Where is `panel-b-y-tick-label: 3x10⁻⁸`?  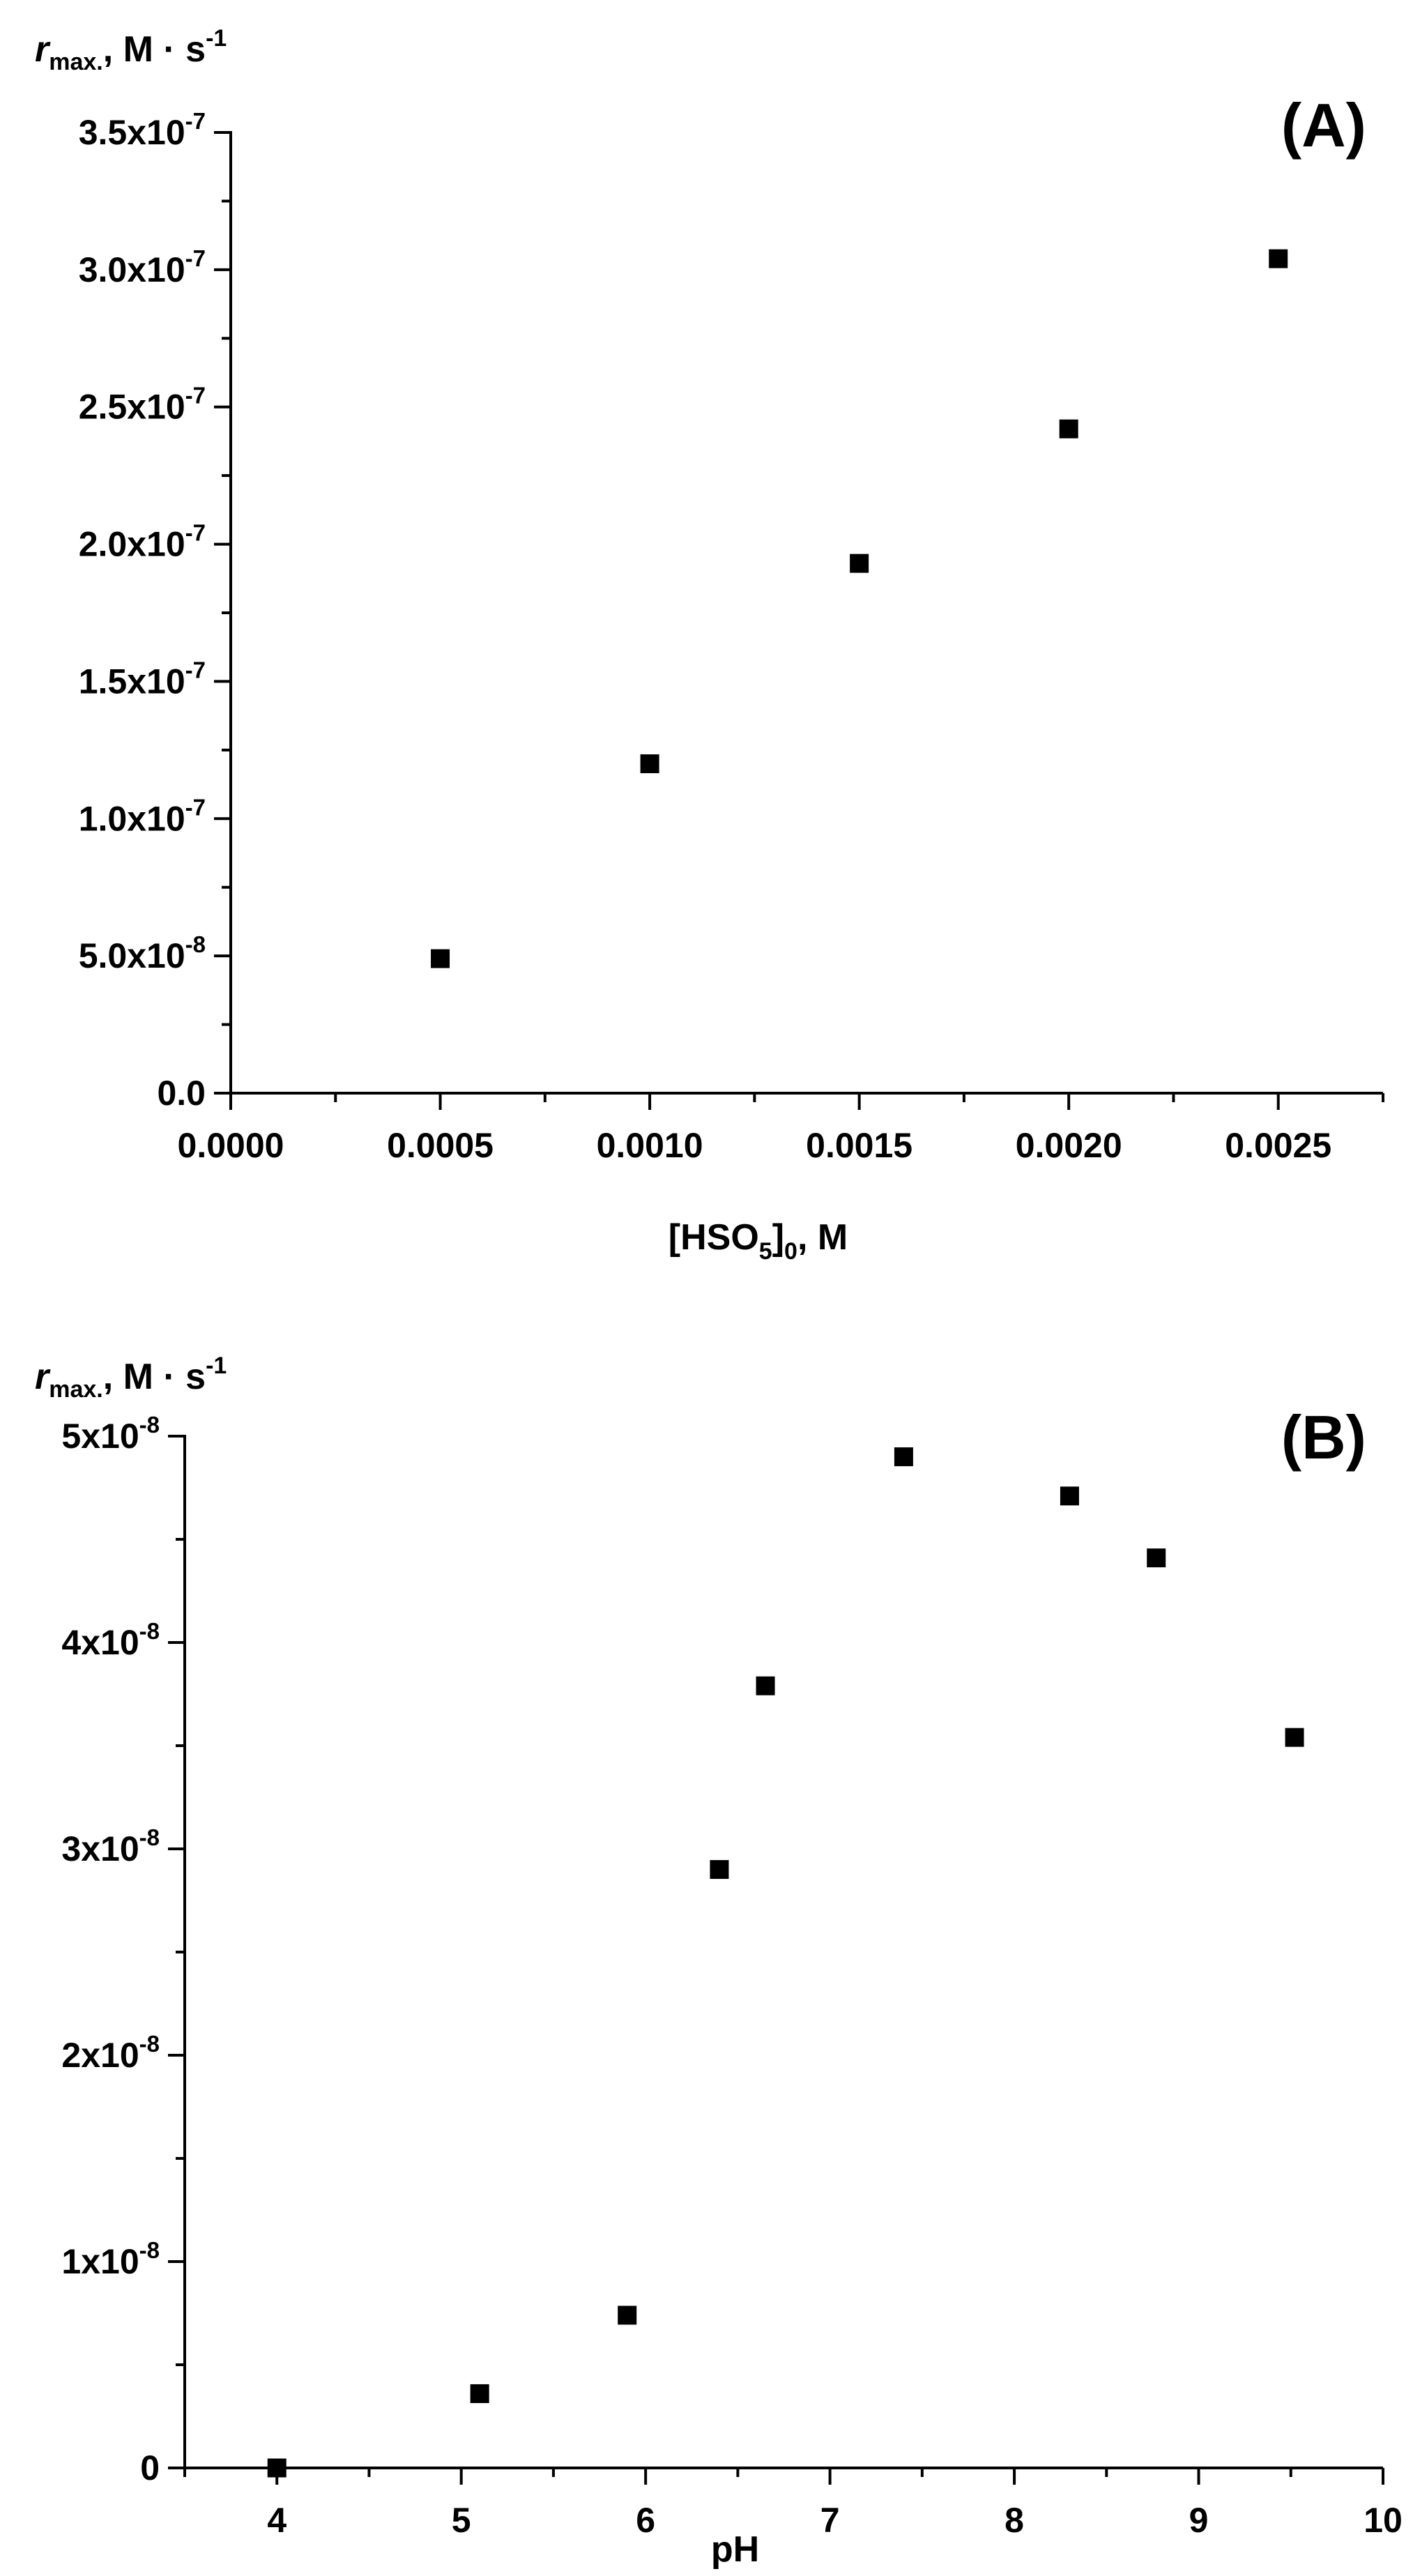 panel-b-y-tick-label: 3x10⁻⁸ is located at coordinates (110, 1846).